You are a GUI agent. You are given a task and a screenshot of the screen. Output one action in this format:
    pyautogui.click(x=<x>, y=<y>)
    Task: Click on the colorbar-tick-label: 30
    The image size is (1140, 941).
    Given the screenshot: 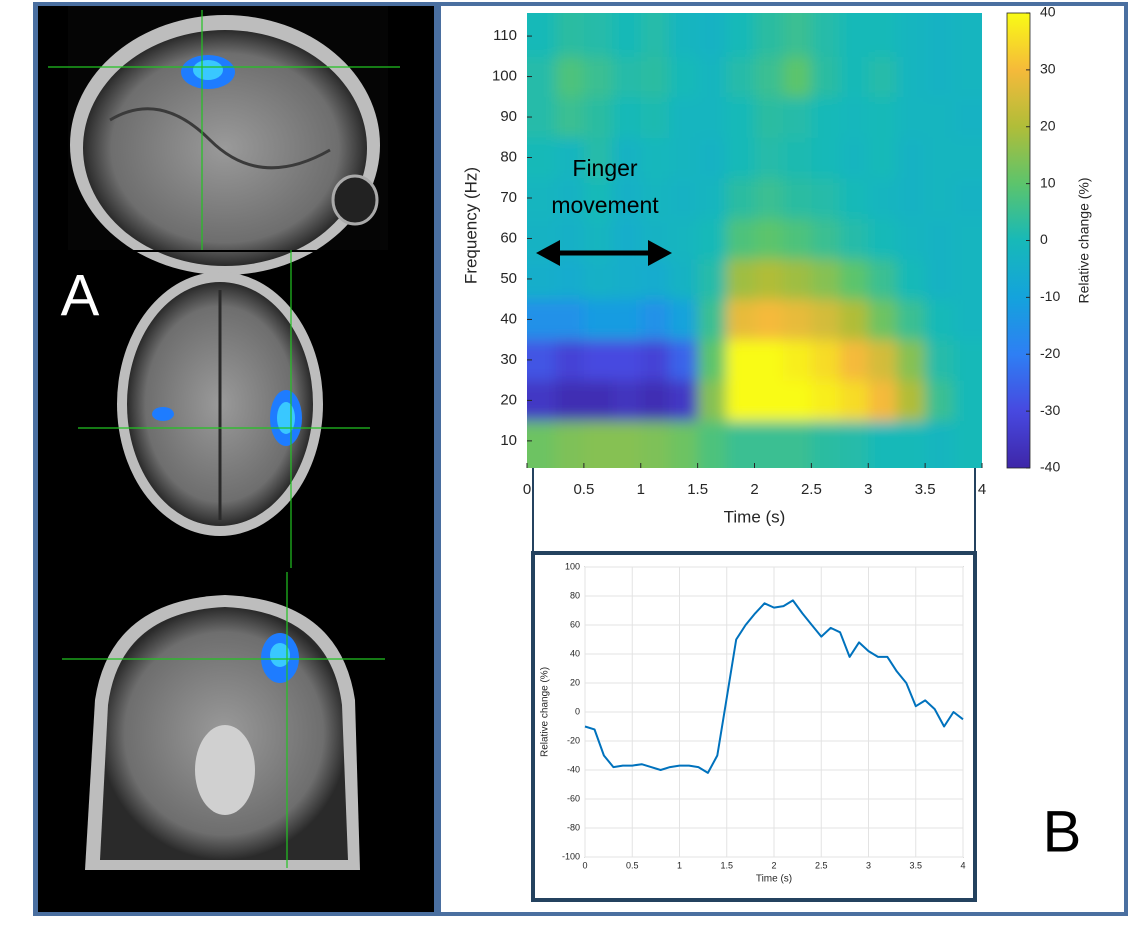 What is the action you would take?
    pyautogui.click(x=1048, y=69)
    